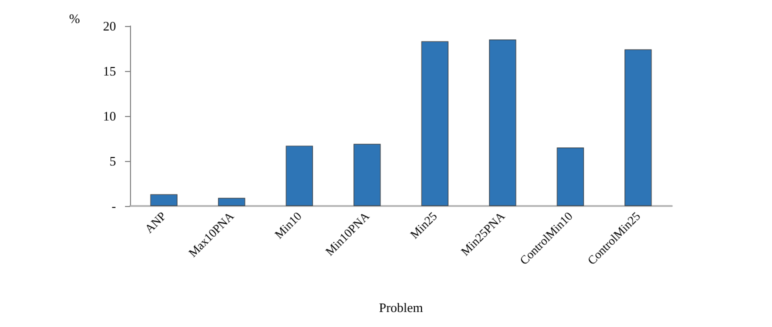  Describe the element at coordinates (109, 71) in the screenshot. I see `y-tick-label: 15` at that location.